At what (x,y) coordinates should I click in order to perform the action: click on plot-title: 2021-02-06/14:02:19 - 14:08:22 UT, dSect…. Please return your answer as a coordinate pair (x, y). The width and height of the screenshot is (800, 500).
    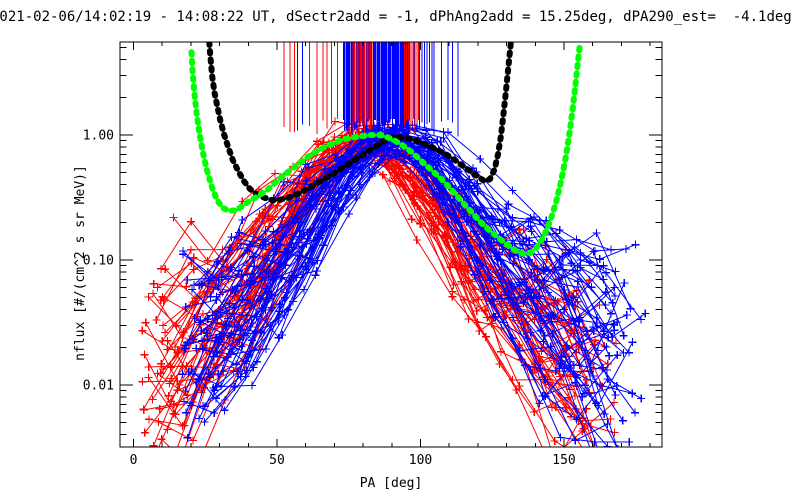
    Looking at the image, I should click on (396, 17).